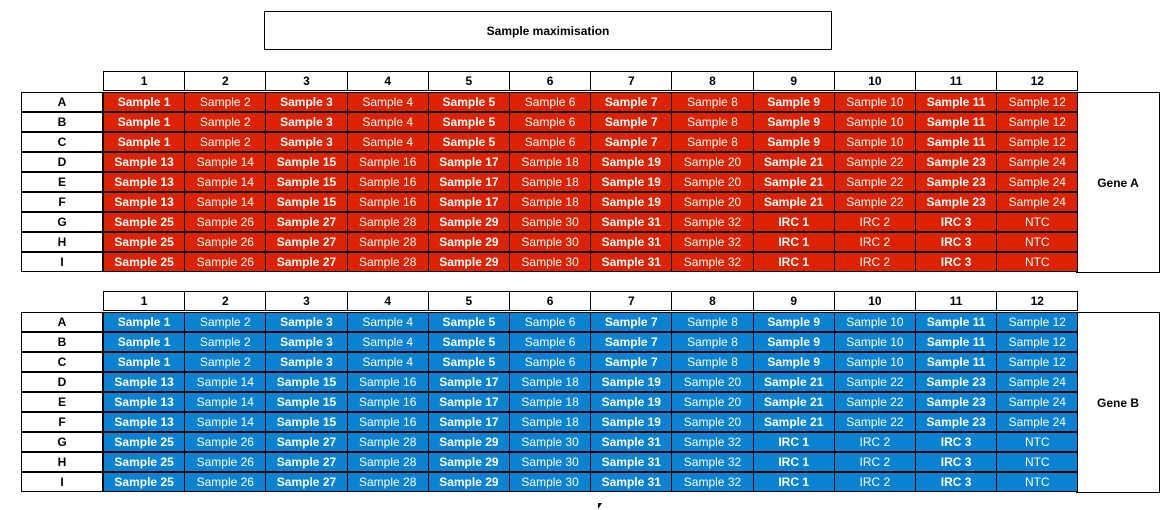 Image resolution: width=1176 pixels, height=510 pixels. Describe the element at coordinates (387, 162) in the screenshot. I see `well-cell: Sample 16` at that location.